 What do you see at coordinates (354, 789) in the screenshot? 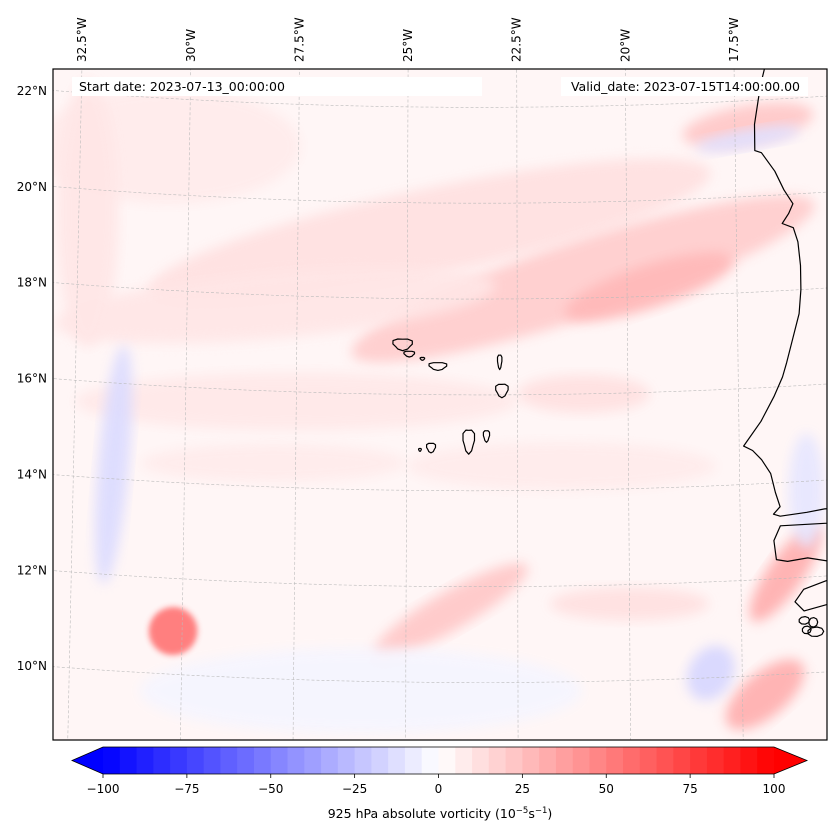
I see `colorbar-tick-label: −25` at bounding box center [354, 789].